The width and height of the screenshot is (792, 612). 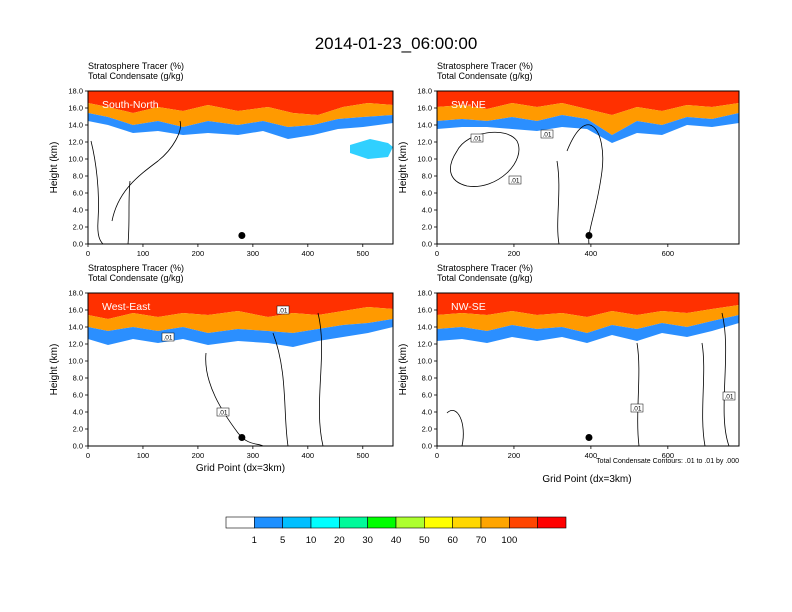 I want to click on panel-name: SW-NE, so click(x=468, y=105).